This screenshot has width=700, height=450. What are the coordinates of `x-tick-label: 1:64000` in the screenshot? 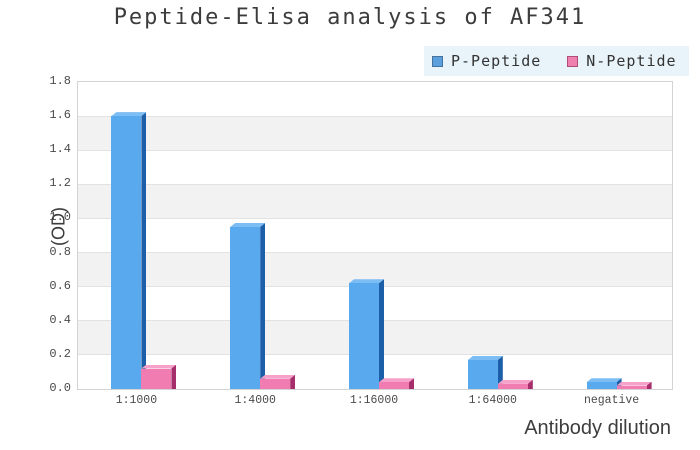 It's located at (492, 400).